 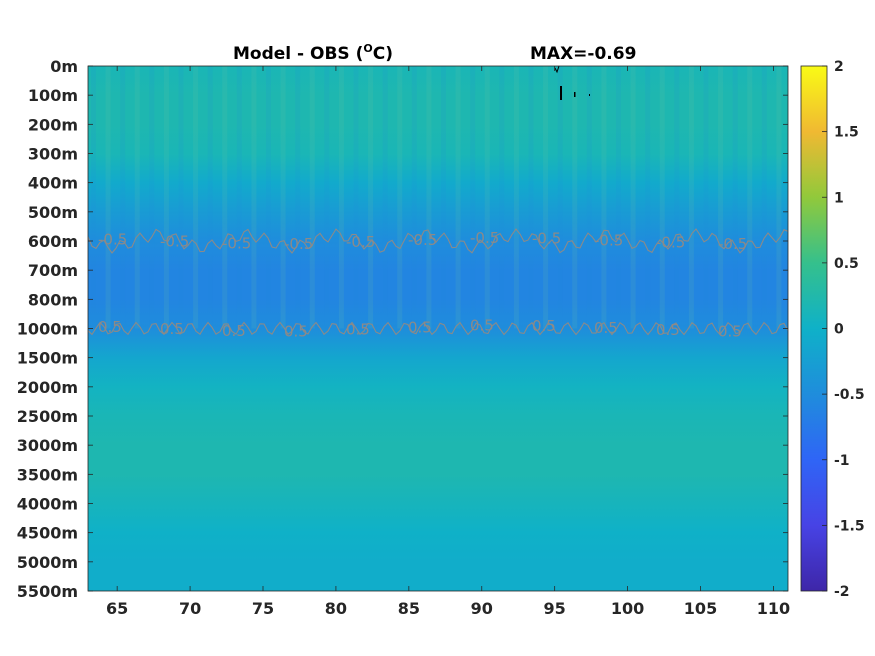 What do you see at coordinates (47, 329) in the screenshot?
I see `y-tick-label: 1000m` at bounding box center [47, 329].